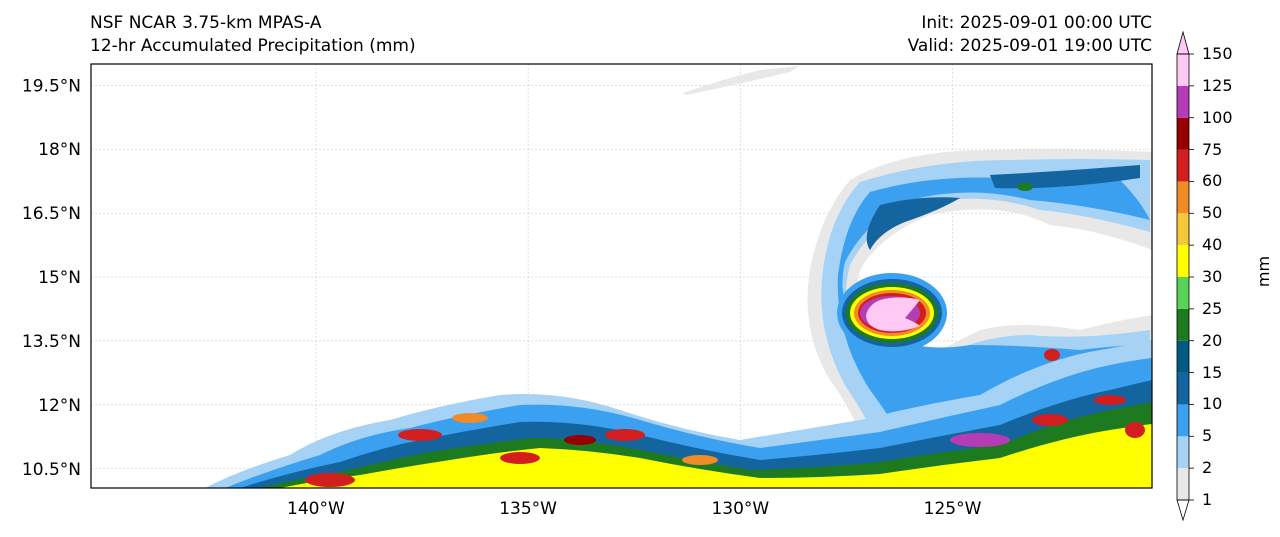 Image resolution: width=1280 pixels, height=537 pixels. What do you see at coordinates (1212, 276) in the screenshot?
I see `colorbar-level-label: 30` at bounding box center [1212, 276].